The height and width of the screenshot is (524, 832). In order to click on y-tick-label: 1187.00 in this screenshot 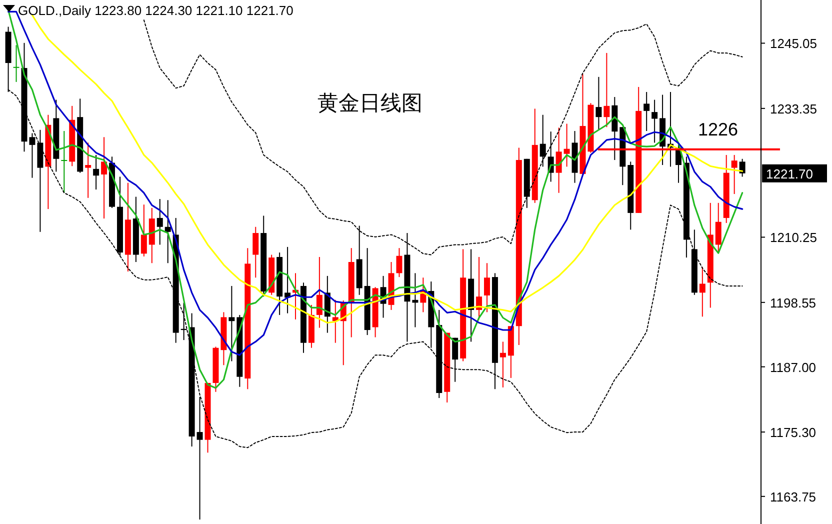, I will do `click(793, 367)`.